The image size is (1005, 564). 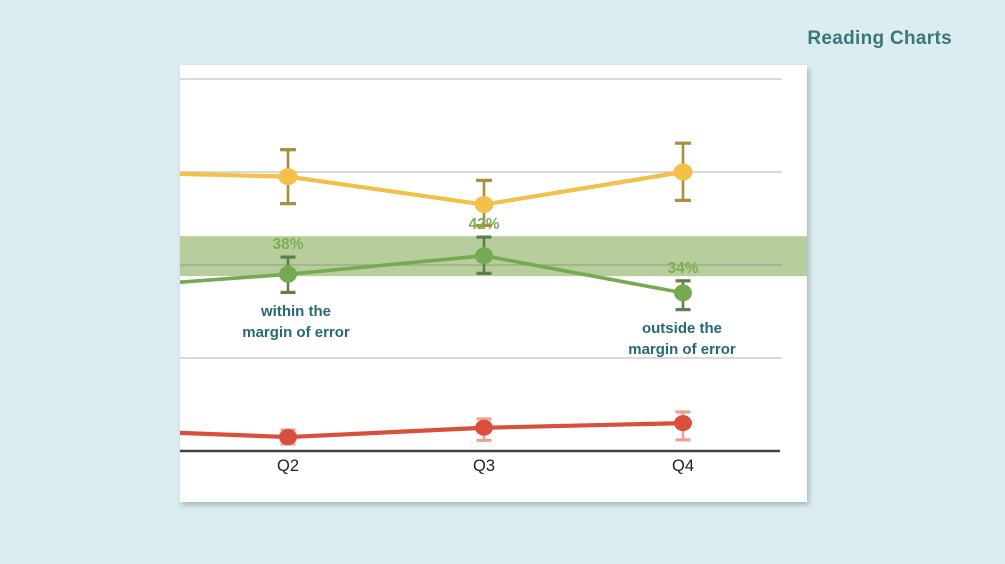 What do you see at coordinates (682, 268) in the screenshot?
I see `green-series-data-label-Q4: 34%` at bounding box center [682, 268].